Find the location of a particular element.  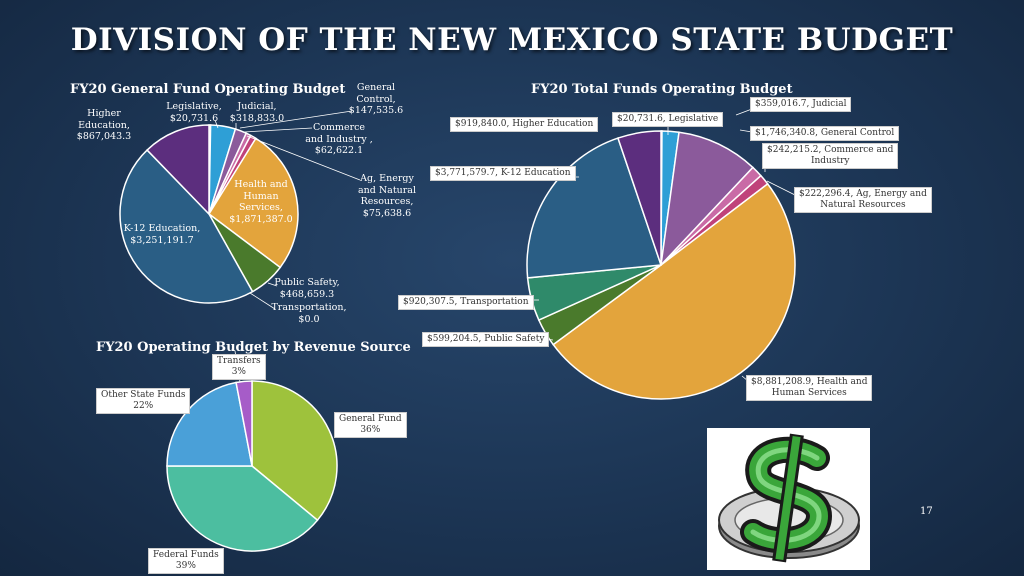

tf-label-k12: $3,771,579.7, K-12 Education is located at coordinates (503, 173).